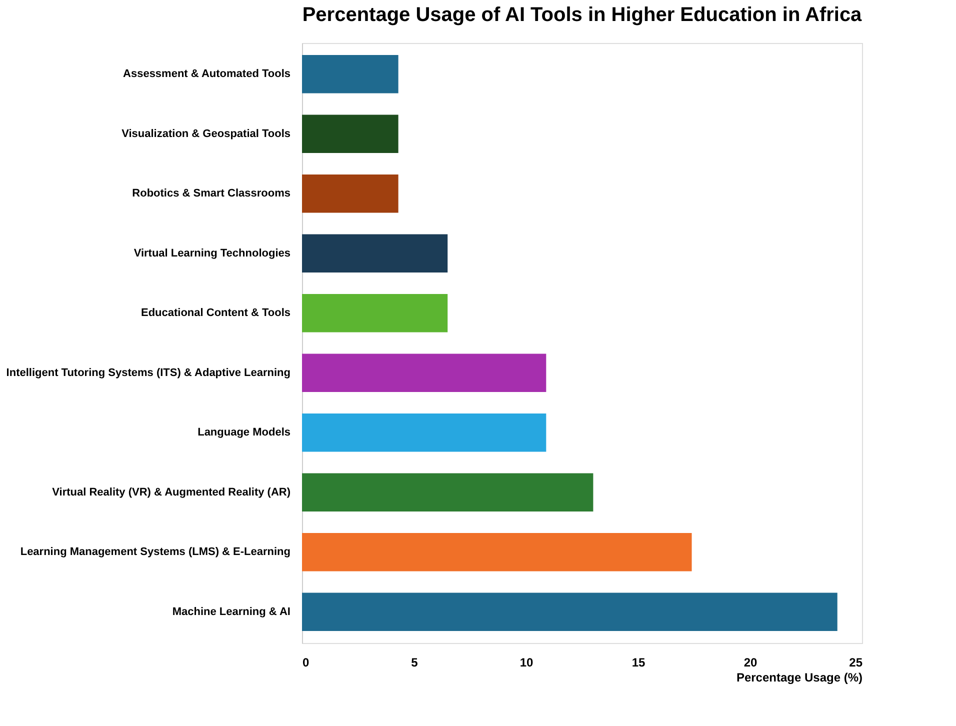 Image resolution: width=956 pixels, height=726 pixels. I want to click on y-tick-label: Learning Management Systems (LMS) & E-Learning, so click(155, 552).